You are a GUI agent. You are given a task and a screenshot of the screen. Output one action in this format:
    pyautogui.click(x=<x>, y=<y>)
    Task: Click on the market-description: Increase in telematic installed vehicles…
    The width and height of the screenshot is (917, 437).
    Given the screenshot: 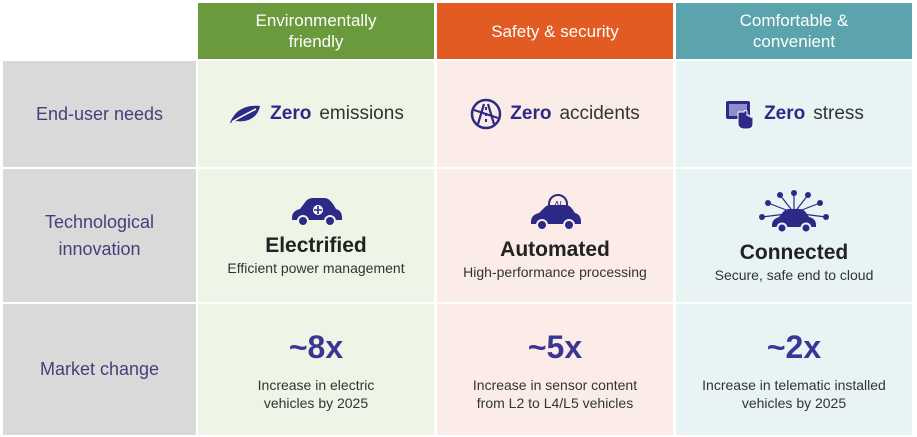 What is the action you would take?
    pyautogui.click(x=794, y=393)
    